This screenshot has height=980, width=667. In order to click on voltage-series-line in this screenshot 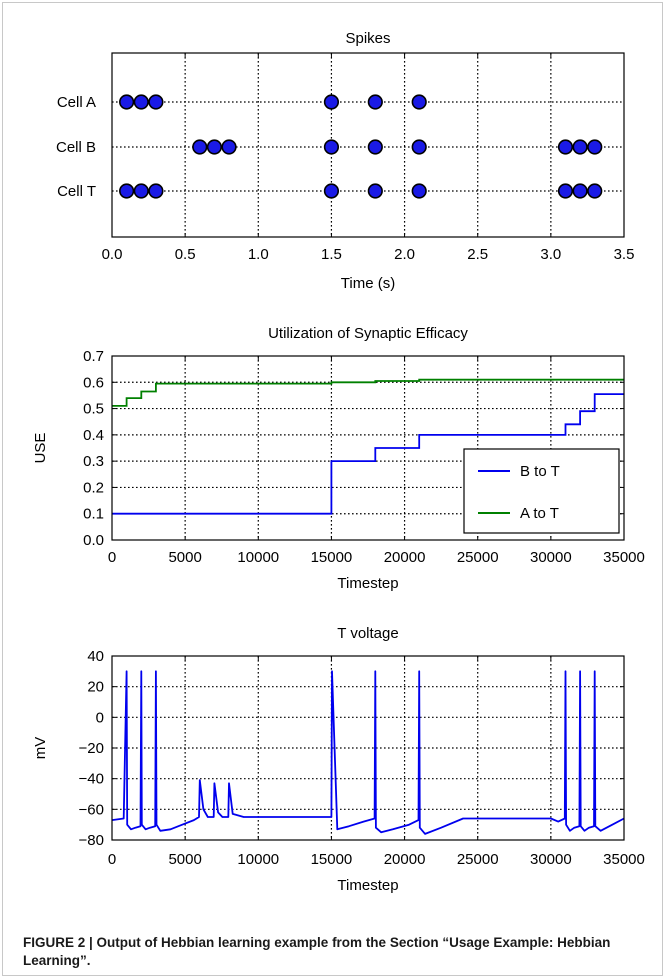, I will do `click(368, 752)`.